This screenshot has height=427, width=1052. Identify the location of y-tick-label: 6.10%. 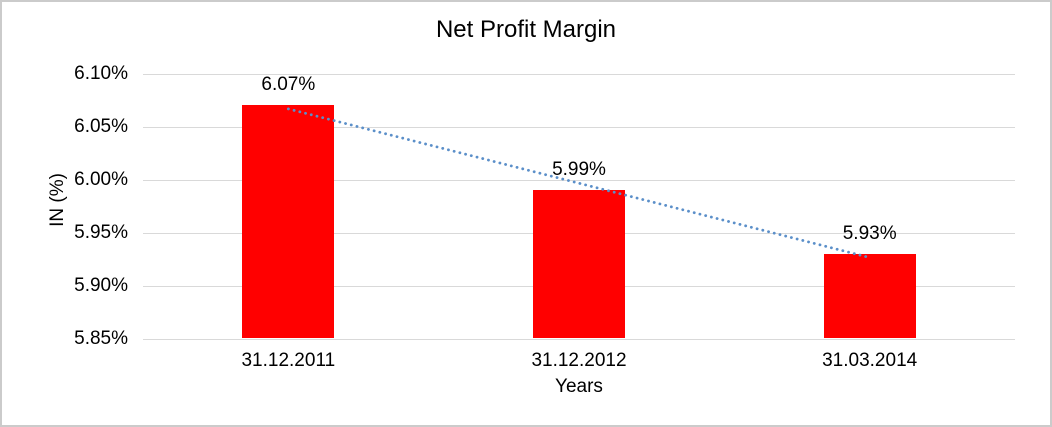
(101, 73).